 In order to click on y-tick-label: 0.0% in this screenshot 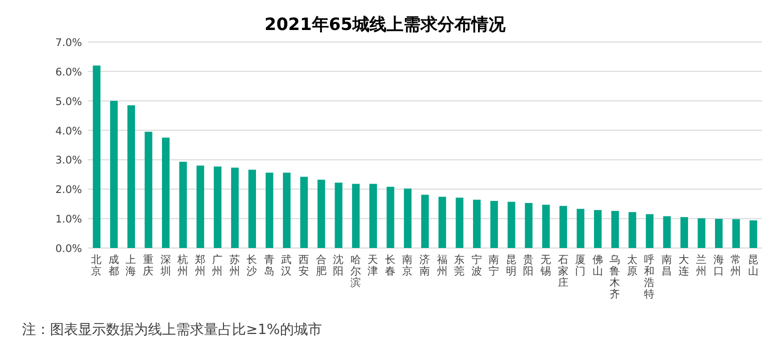, I will do `click(68, 249)`.